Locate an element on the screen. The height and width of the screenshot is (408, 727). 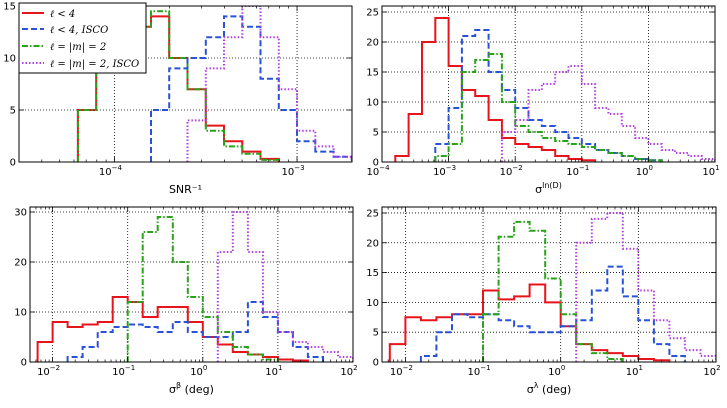
x-axis-label-sup: β is located at coordinates (178, 385).